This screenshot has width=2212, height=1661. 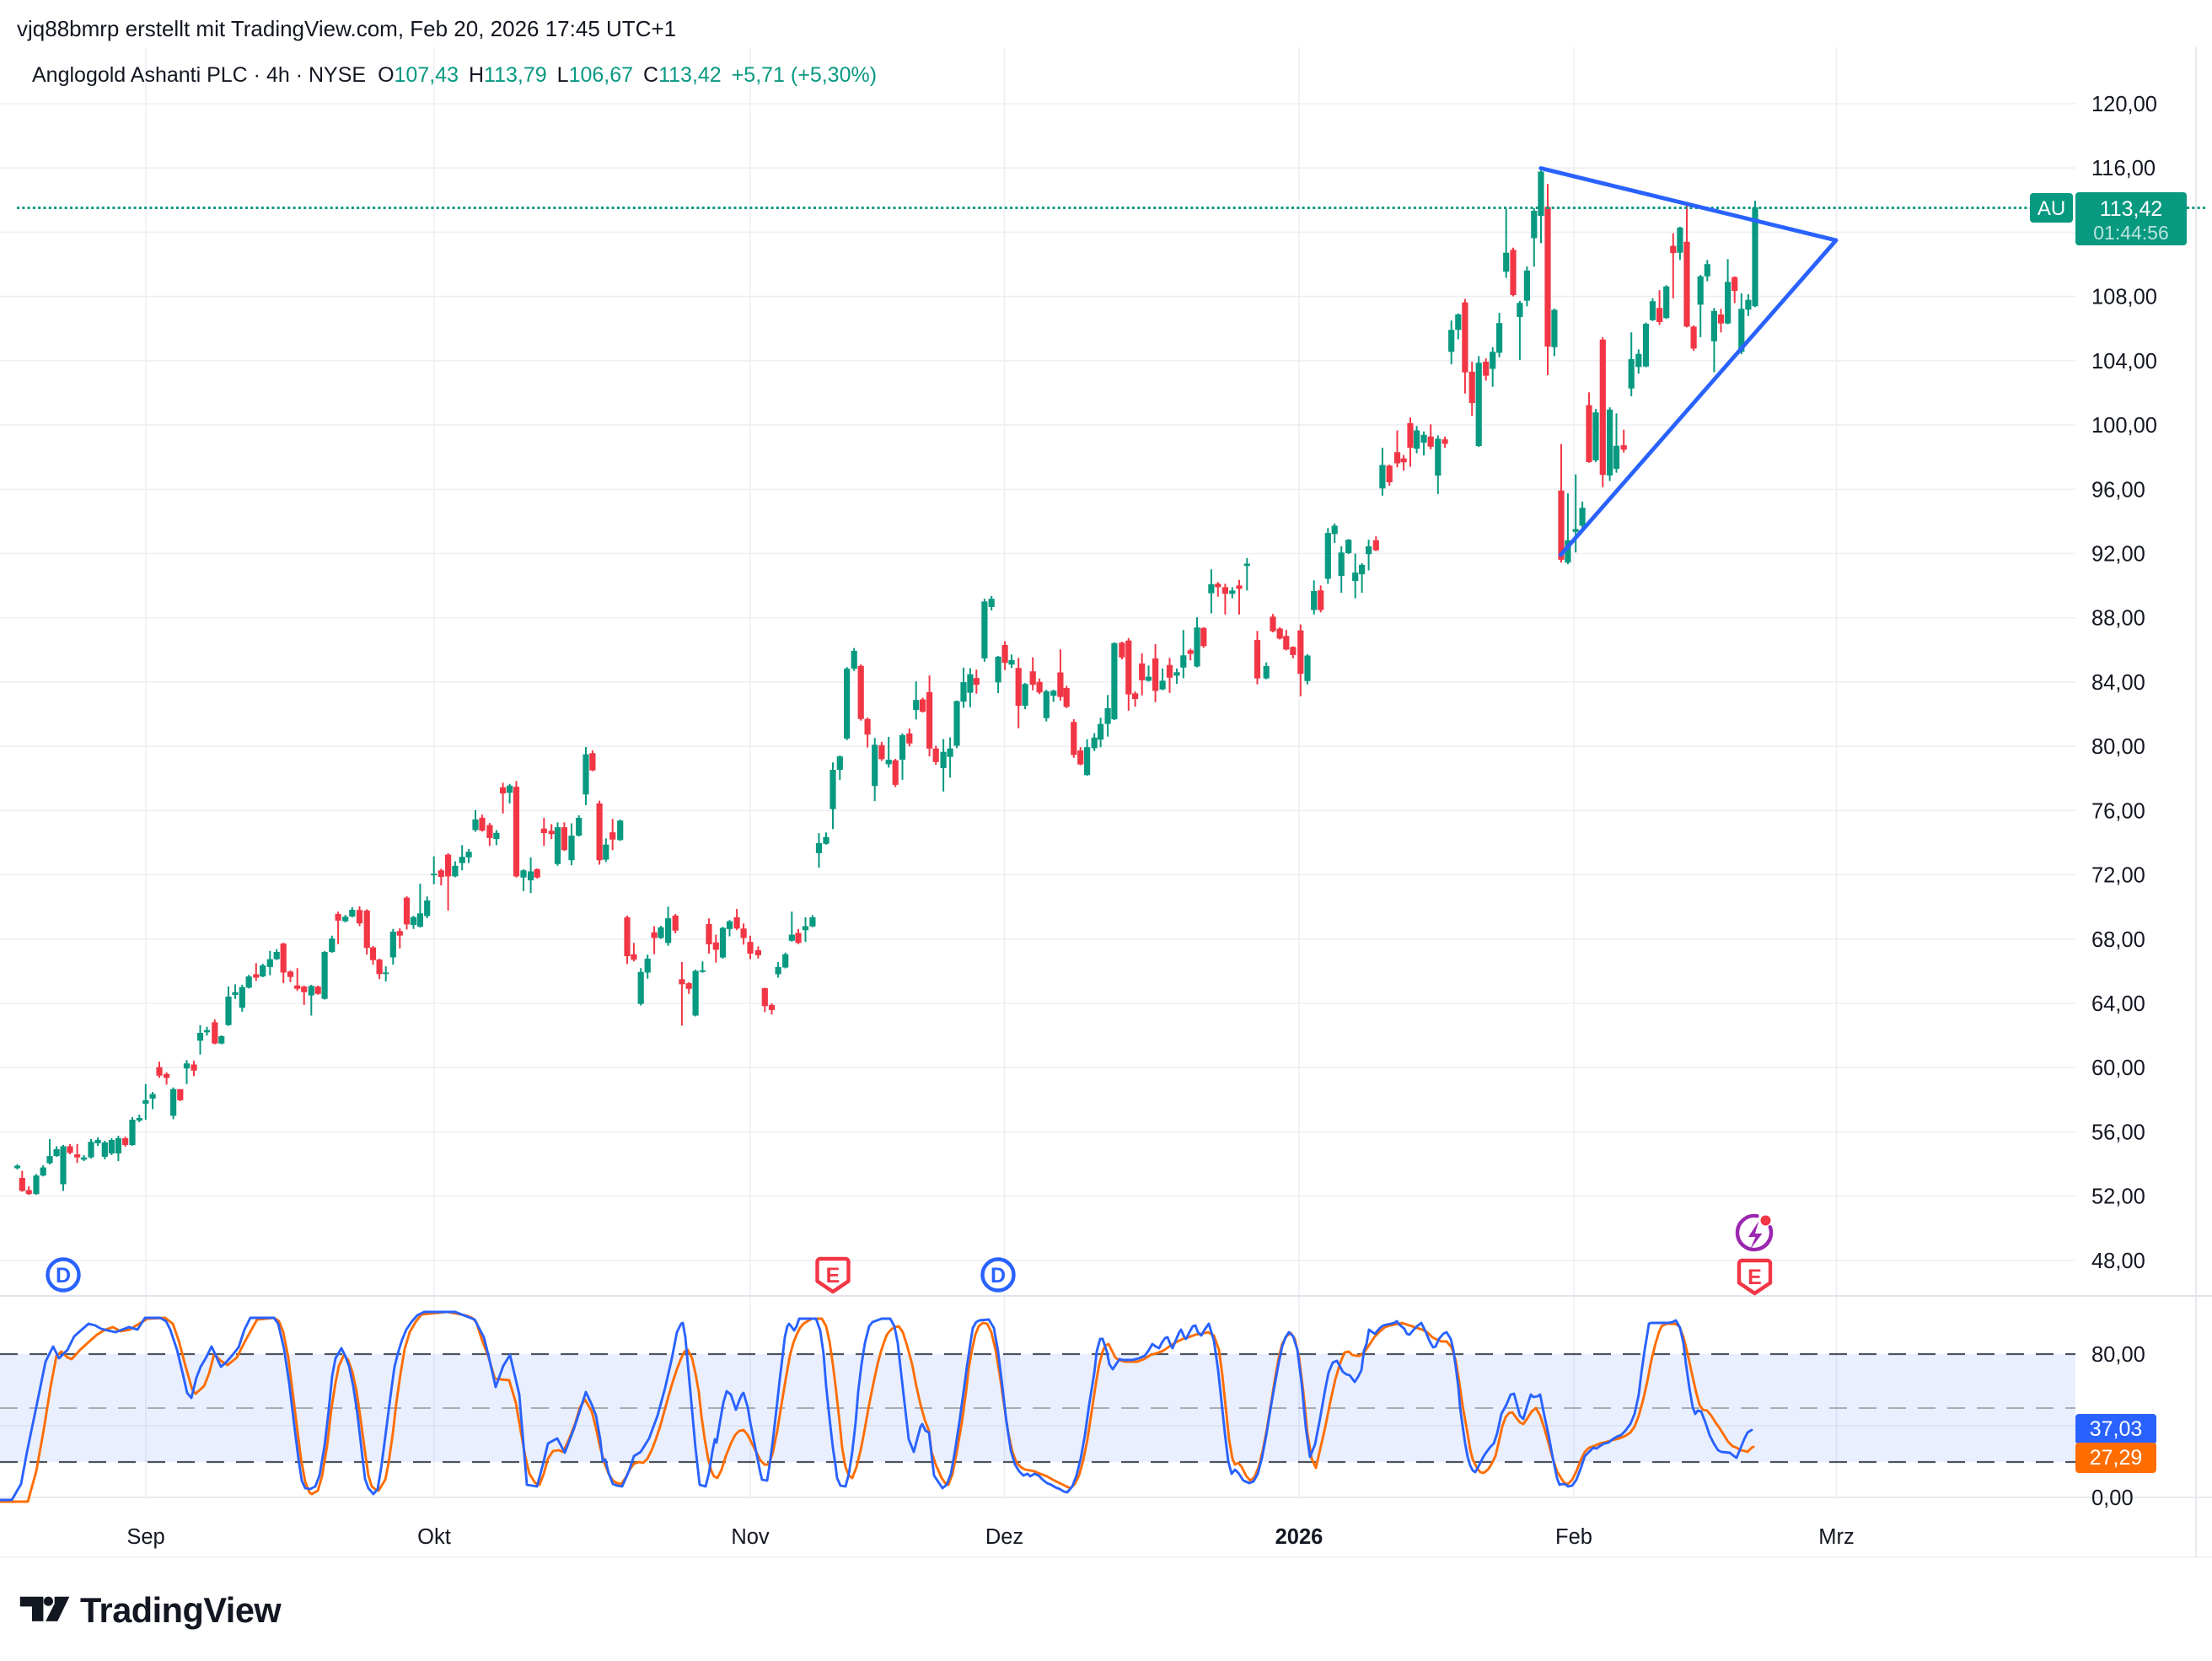 I want to click on svg-text: Okt, so click(x=434, y=1537).